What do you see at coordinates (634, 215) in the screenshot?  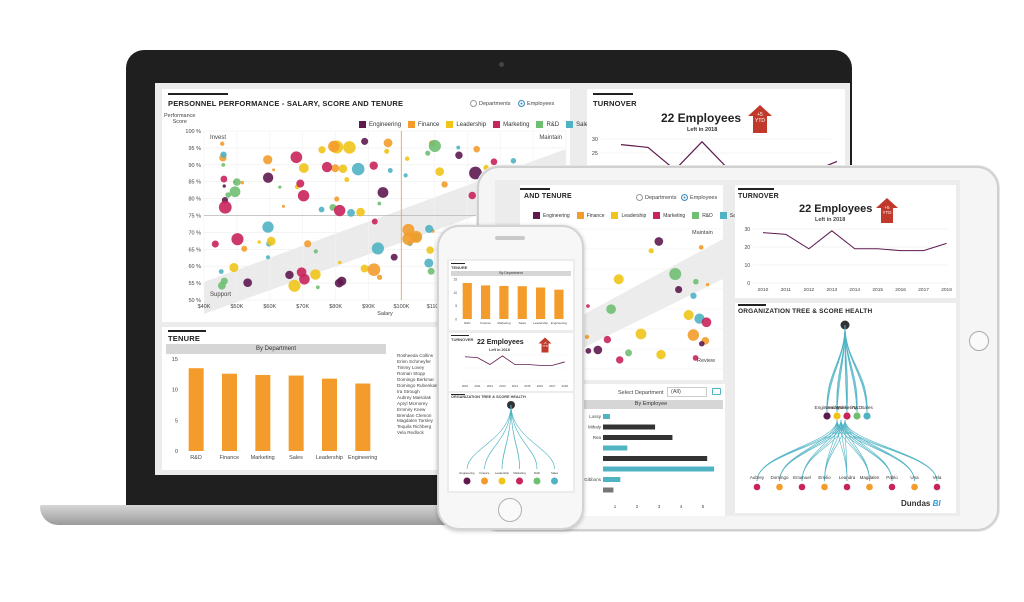 I see `legend-label: Leadership` at bounding box center [634, 215].